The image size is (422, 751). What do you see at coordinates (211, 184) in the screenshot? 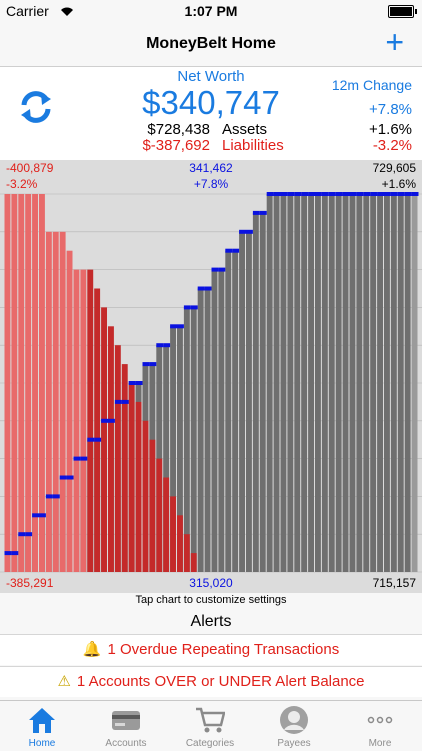
I see `chart-net-worth-pct: +7.8%` at bounding box center [211, 184].